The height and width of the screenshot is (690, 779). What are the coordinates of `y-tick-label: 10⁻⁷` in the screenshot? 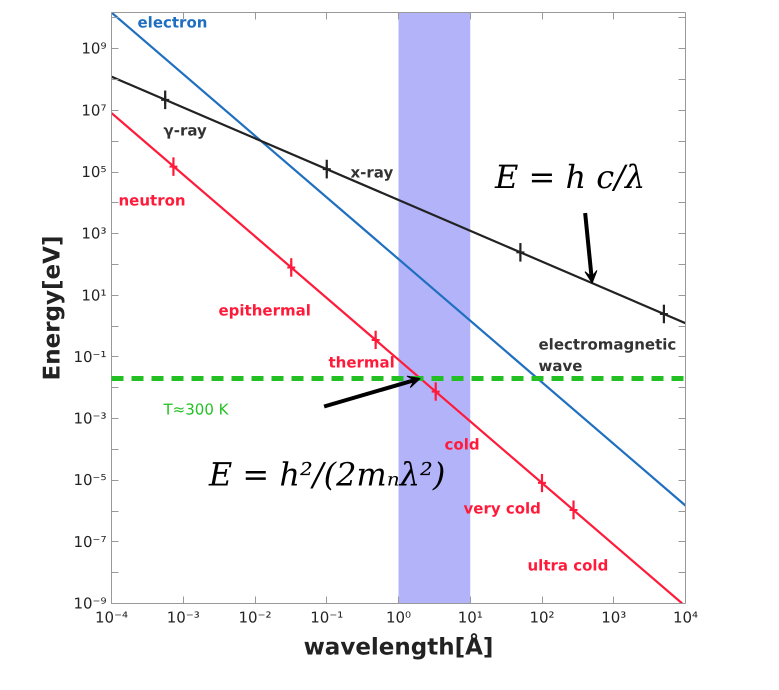 It's located at (90, 541).